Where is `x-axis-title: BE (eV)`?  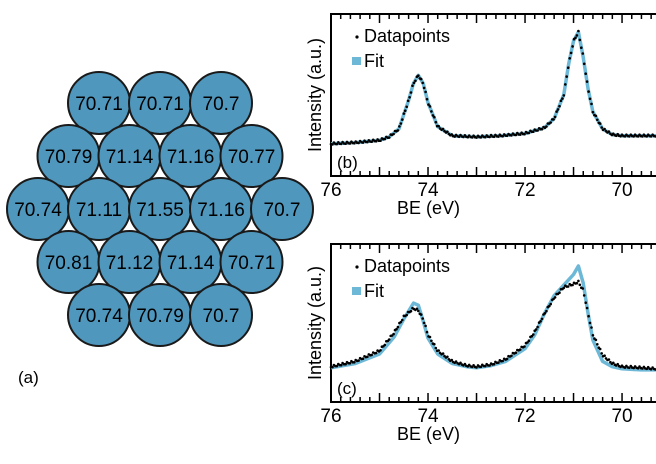 x-axis-title: BE (eV) is located at coordinates (428, 208).